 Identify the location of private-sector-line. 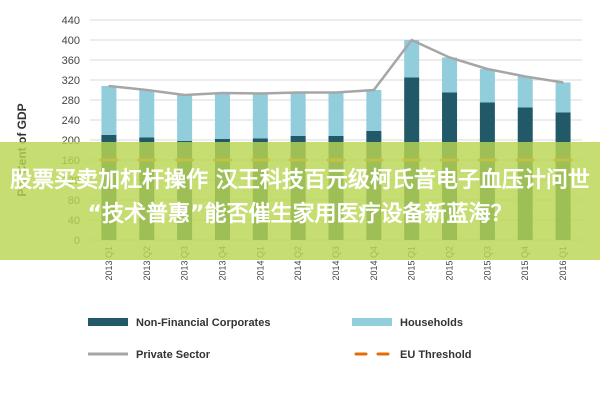
(336, 67).